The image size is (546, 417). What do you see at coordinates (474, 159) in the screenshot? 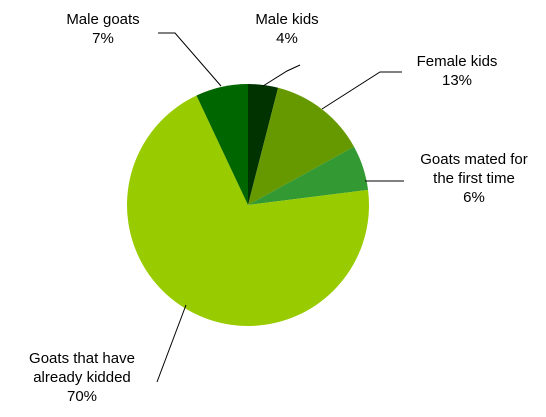
I see `slice-name-line: Goats mated for` at bounding box center [474, 159].